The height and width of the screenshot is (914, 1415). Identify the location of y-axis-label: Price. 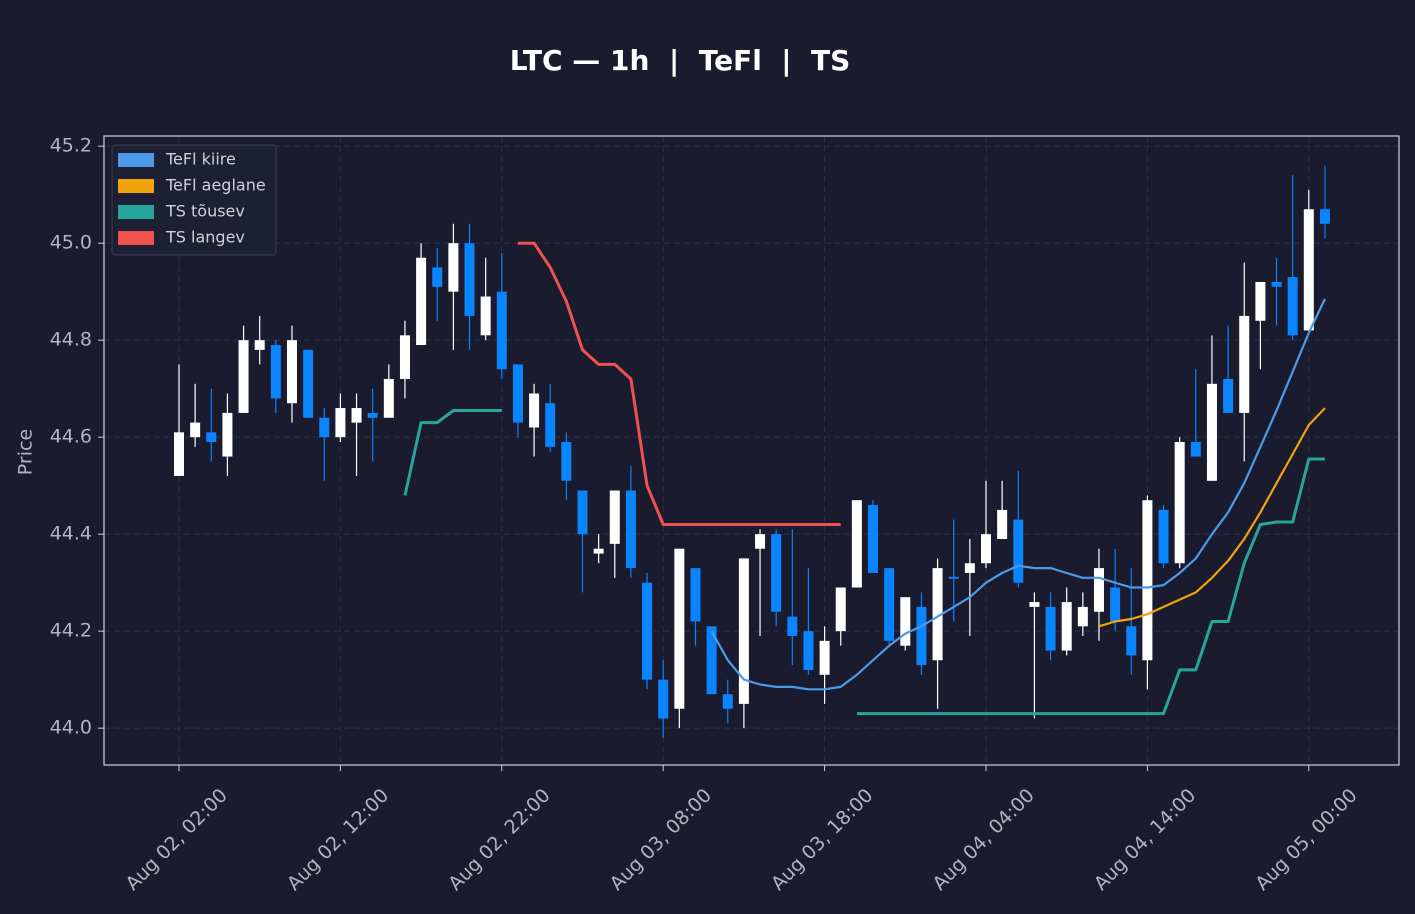
(26, 452).